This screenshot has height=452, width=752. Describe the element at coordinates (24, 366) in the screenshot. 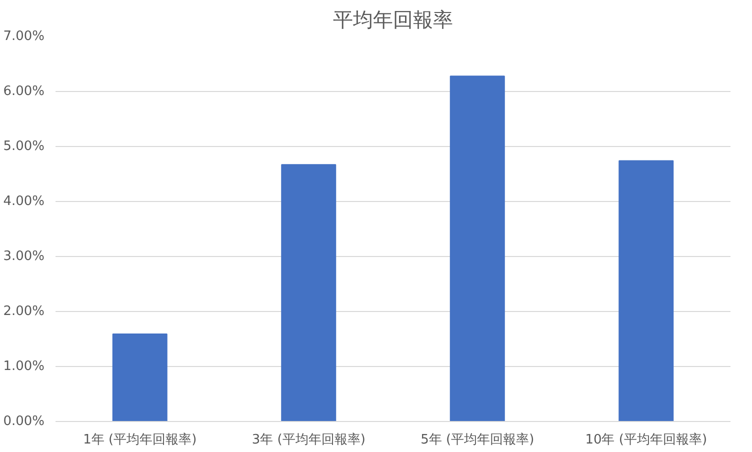

I see `y-tick-label: 1.00%` at that location.